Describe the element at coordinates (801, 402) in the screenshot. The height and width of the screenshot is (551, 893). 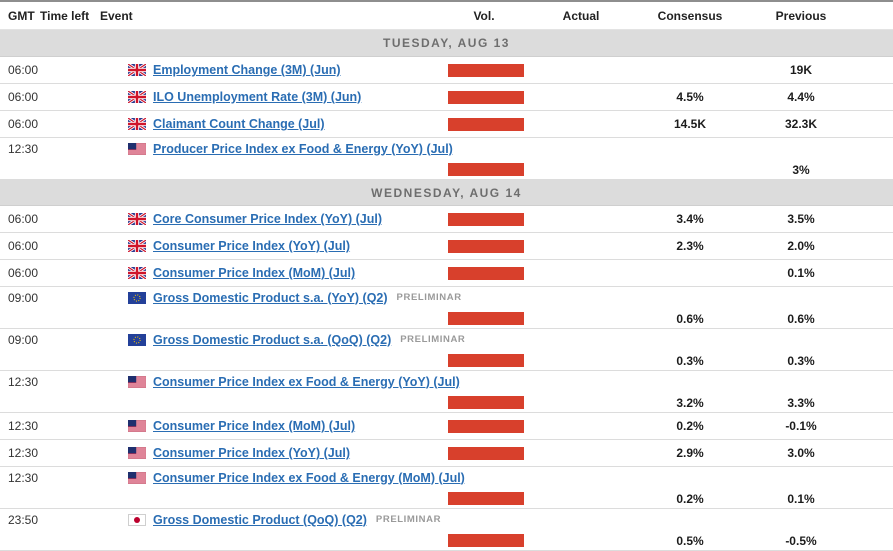
I see `previous-value: 3.3%` at that location.